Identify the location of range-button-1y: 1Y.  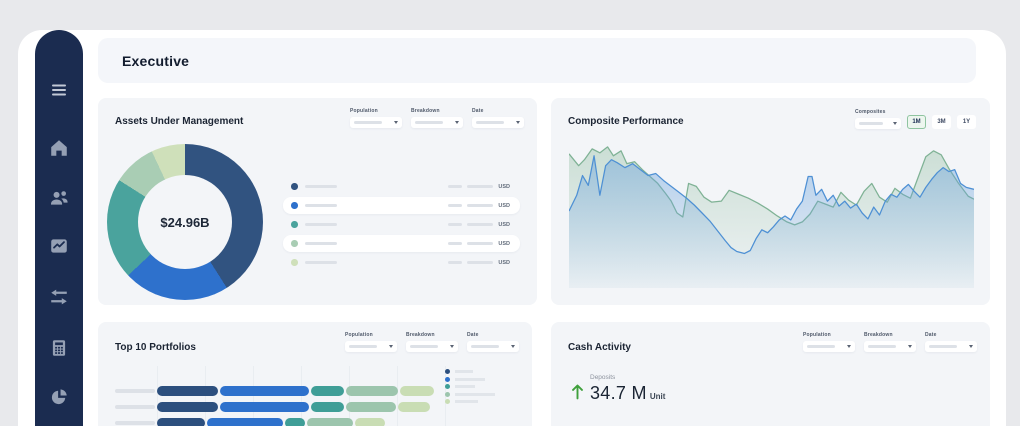
(966, 122).